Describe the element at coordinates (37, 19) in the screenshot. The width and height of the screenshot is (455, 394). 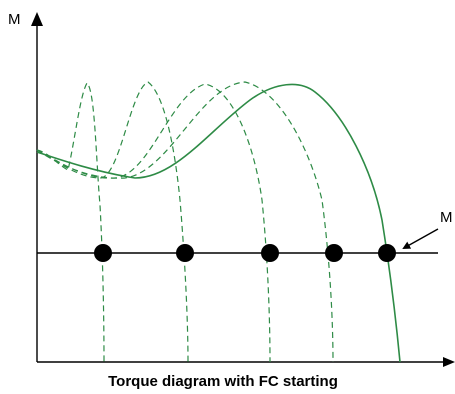
I see `y-axis-arrow-icon` at that location.